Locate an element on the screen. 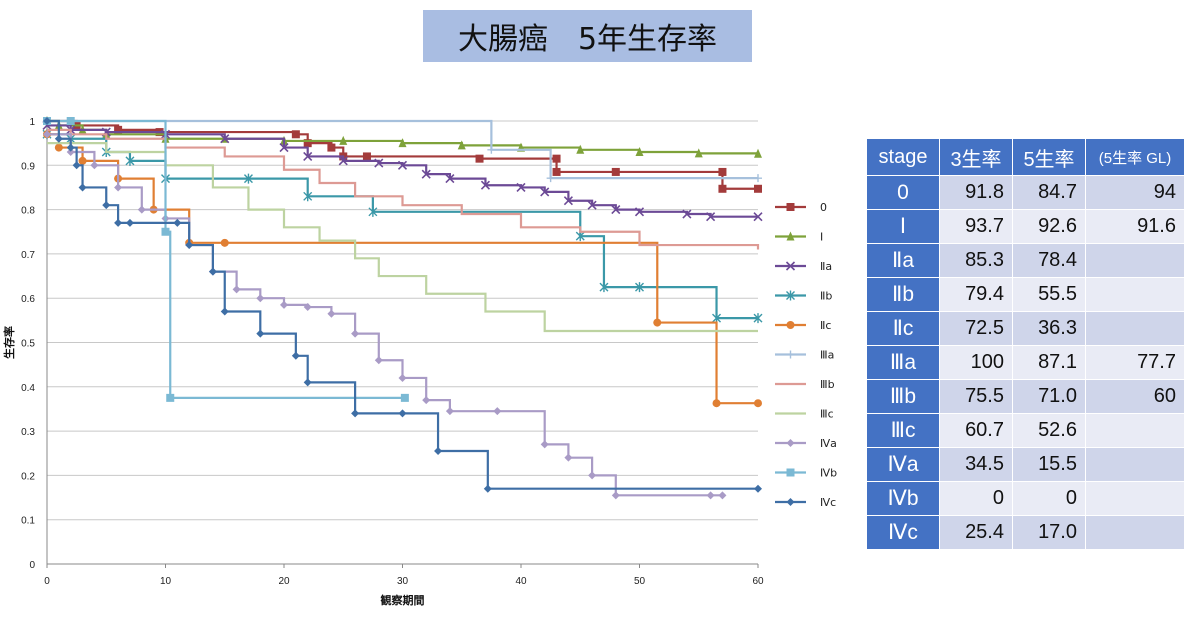  cell-stage: 0 is located at coordinates (903, 192).